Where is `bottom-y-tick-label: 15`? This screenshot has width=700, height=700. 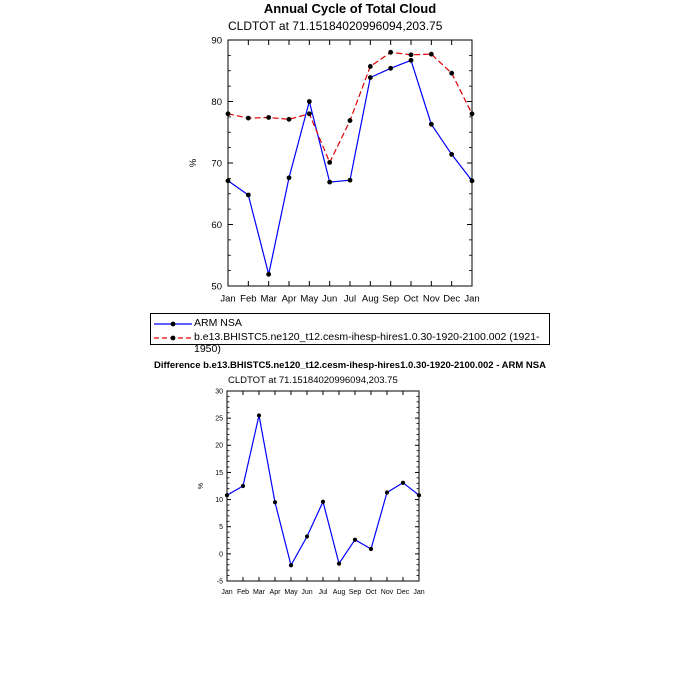
bottom-y-tick-label: 15 is located at coordinates (219, 473).